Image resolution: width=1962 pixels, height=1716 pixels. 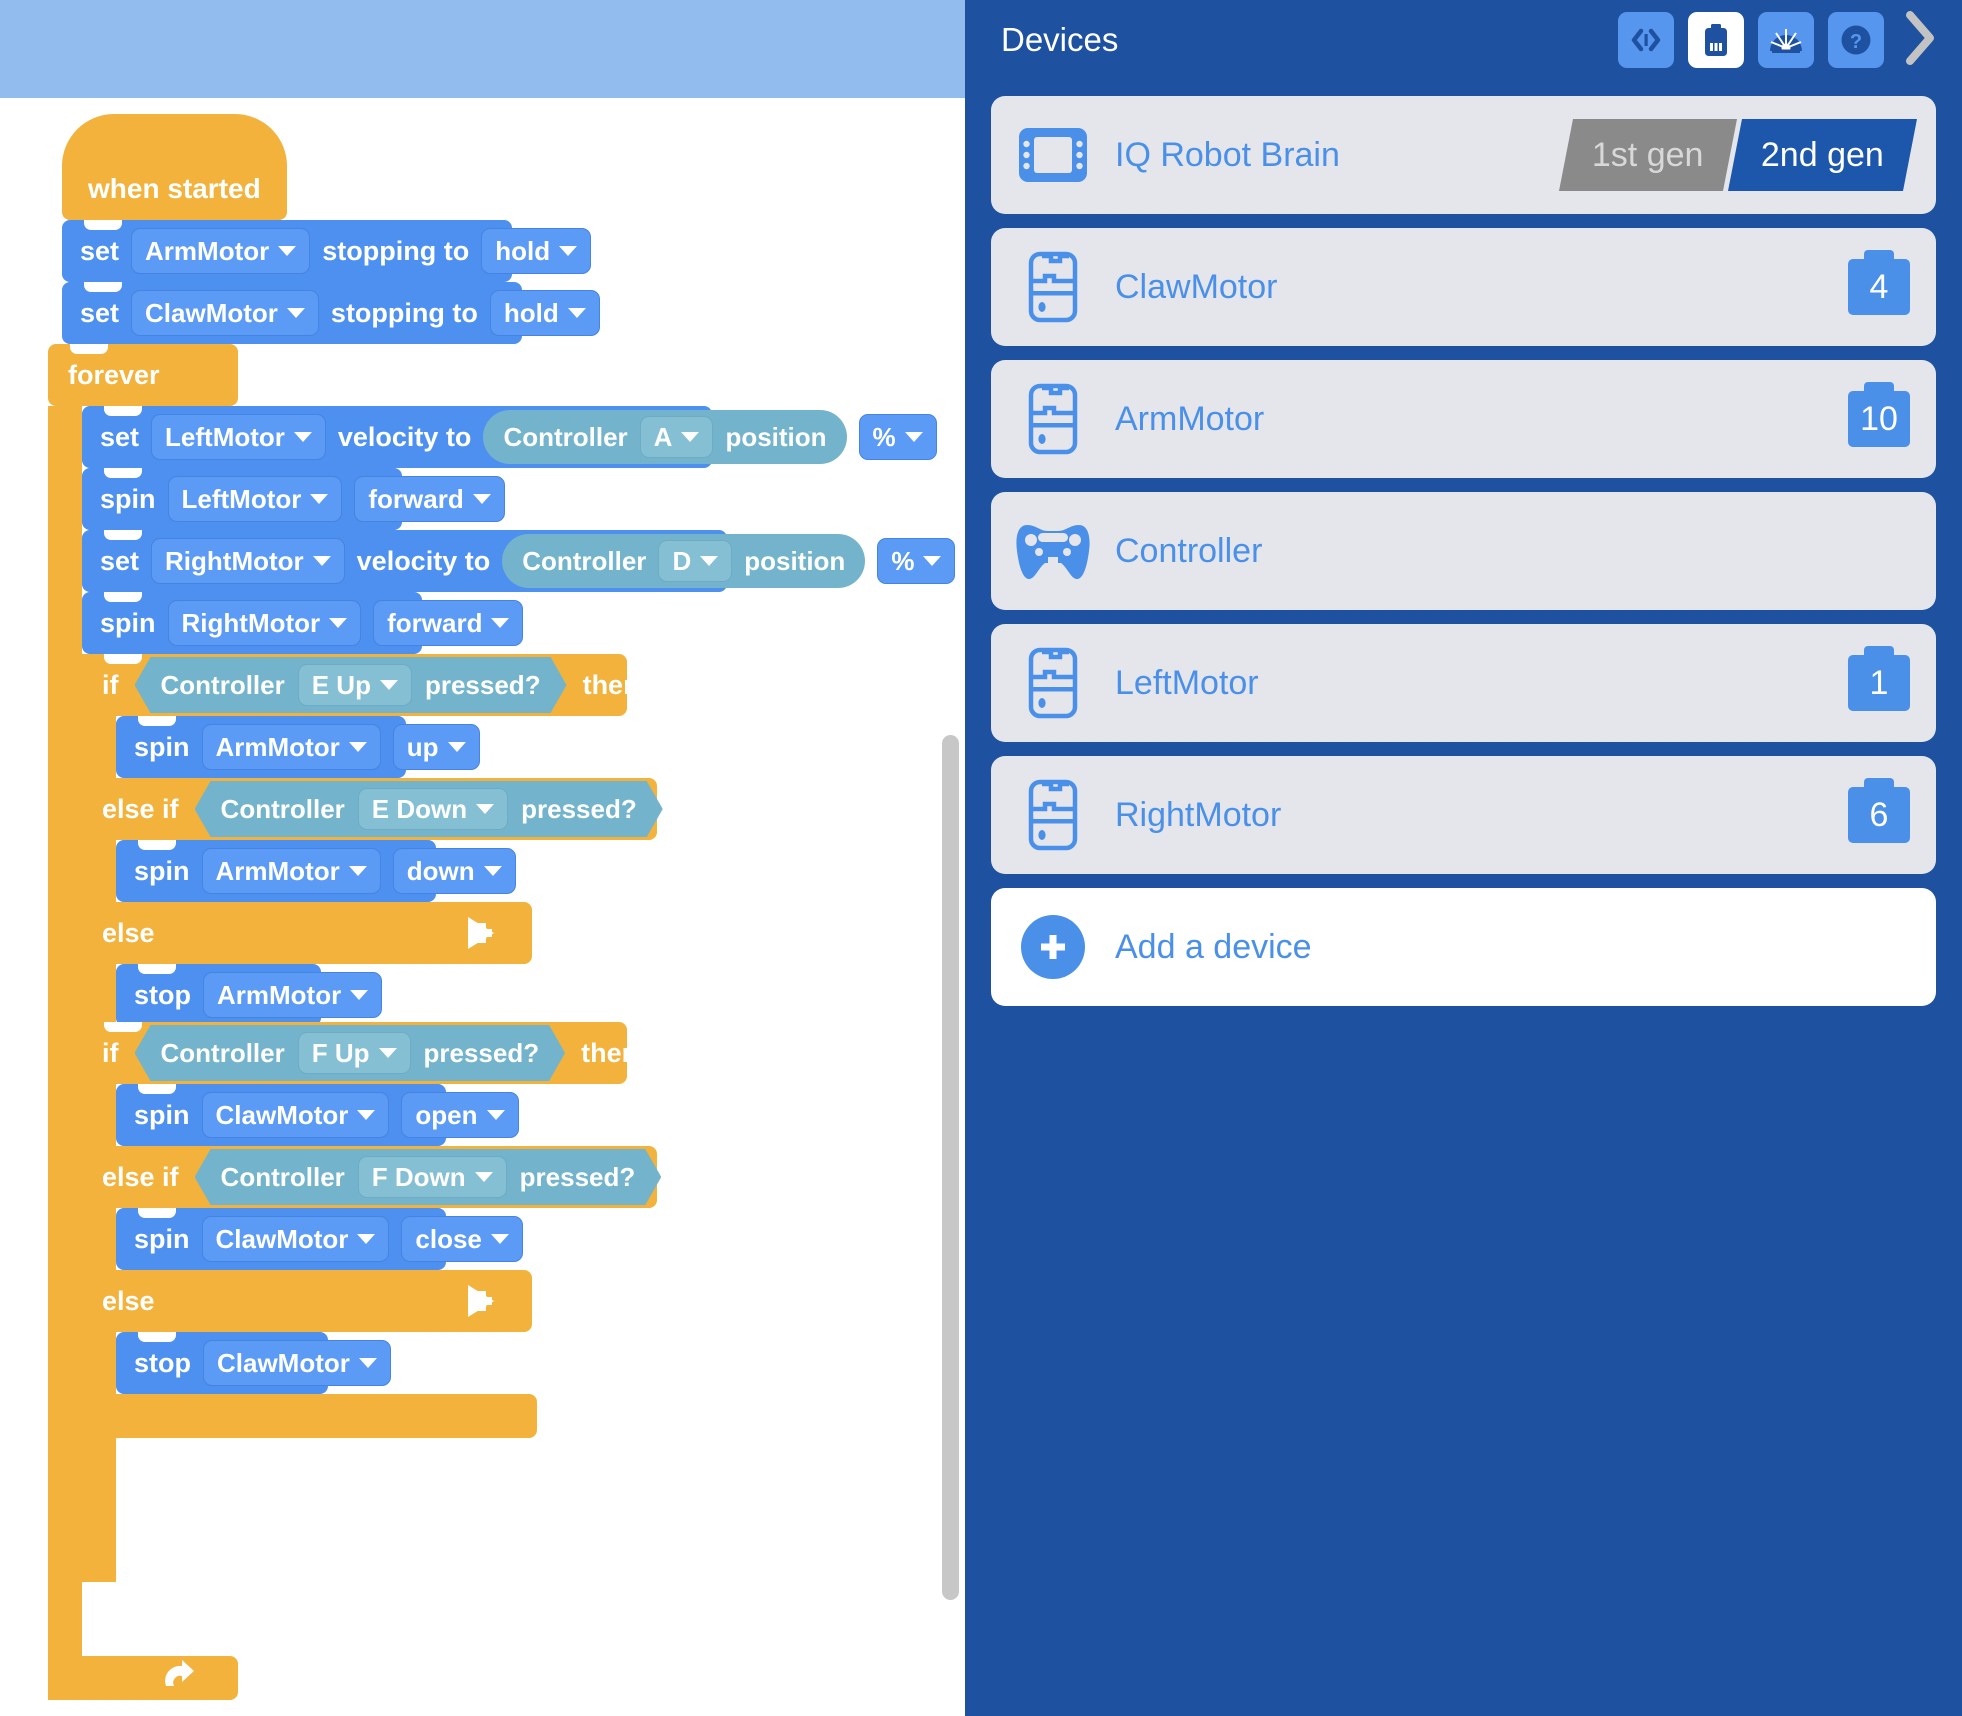 I want to click on device-name: RightMotor, so click(x=1198, y=814).